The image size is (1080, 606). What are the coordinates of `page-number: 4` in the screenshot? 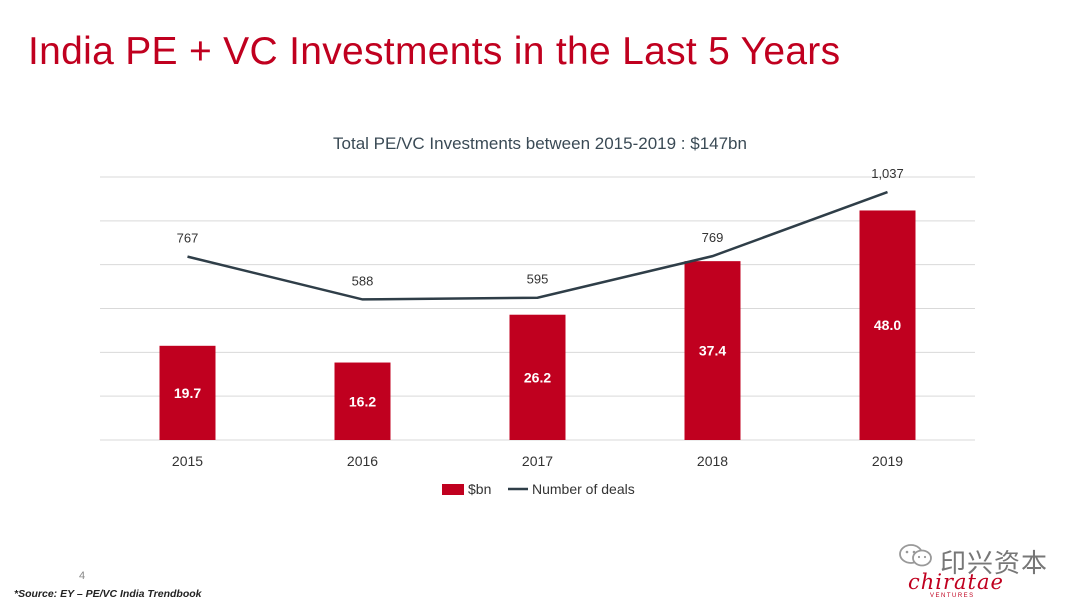 It's located at (82, 576).